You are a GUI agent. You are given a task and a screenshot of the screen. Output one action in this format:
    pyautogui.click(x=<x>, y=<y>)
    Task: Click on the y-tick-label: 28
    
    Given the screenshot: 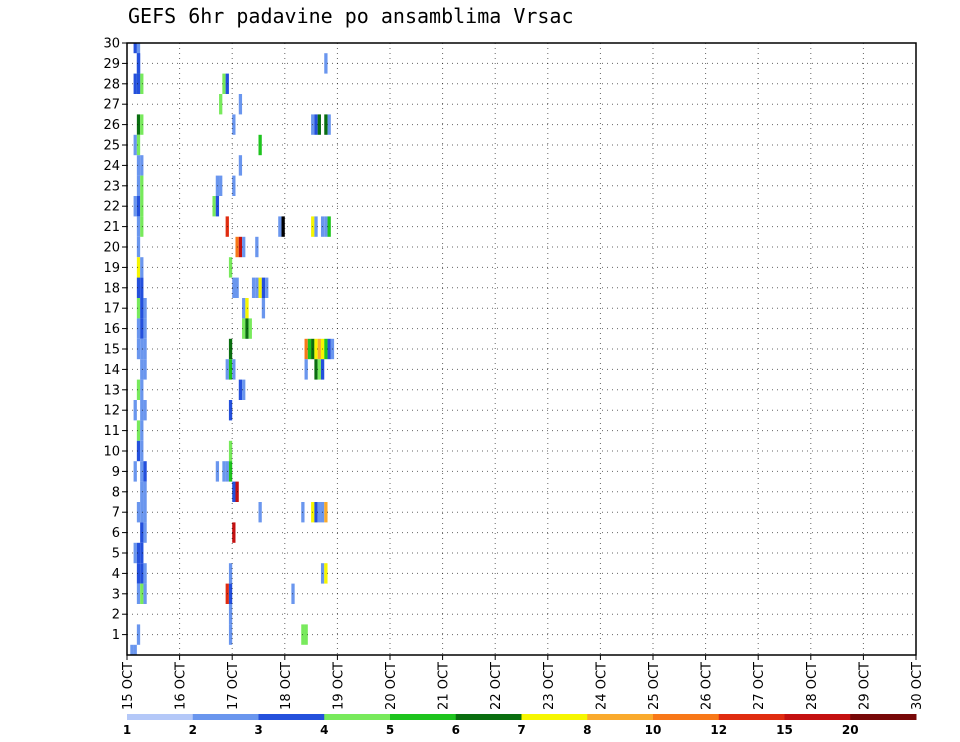 What is the action you would take?
    pyautogui.click(x=111, y=84)
    